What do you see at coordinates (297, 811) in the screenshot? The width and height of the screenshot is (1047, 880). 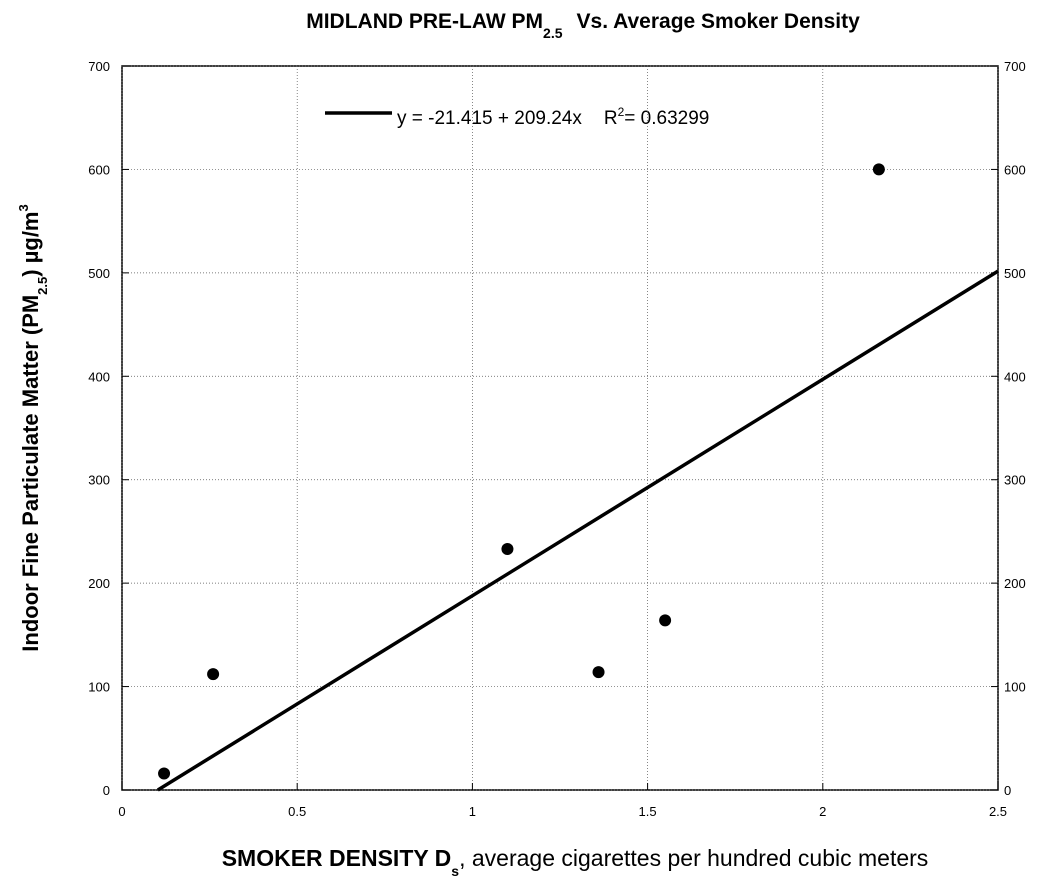 I see `x-tick-label: 0.5` at bounding box center [297, 811].